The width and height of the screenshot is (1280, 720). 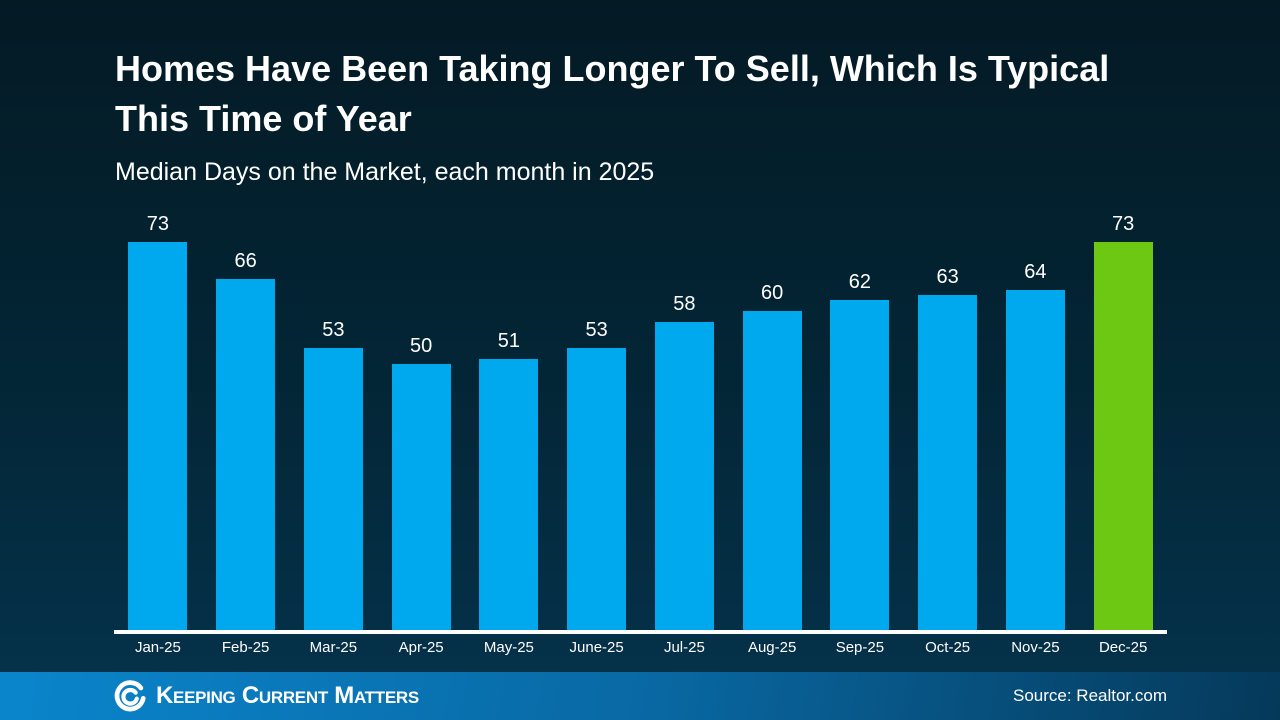 What do you see at coordinates (333, 647) in the screenshot?
I see `x-axis-label-mar-25: Mar-25` at bounding box center [333, 647].